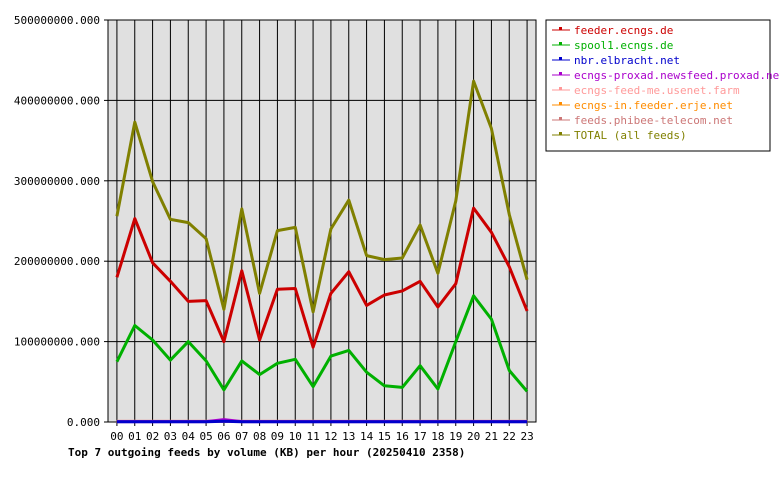 This screenshot has height=480, width=780. Describe the element at coordinates (419, 436) in the screenshot. I see `x-tick-label: 17` at that location.